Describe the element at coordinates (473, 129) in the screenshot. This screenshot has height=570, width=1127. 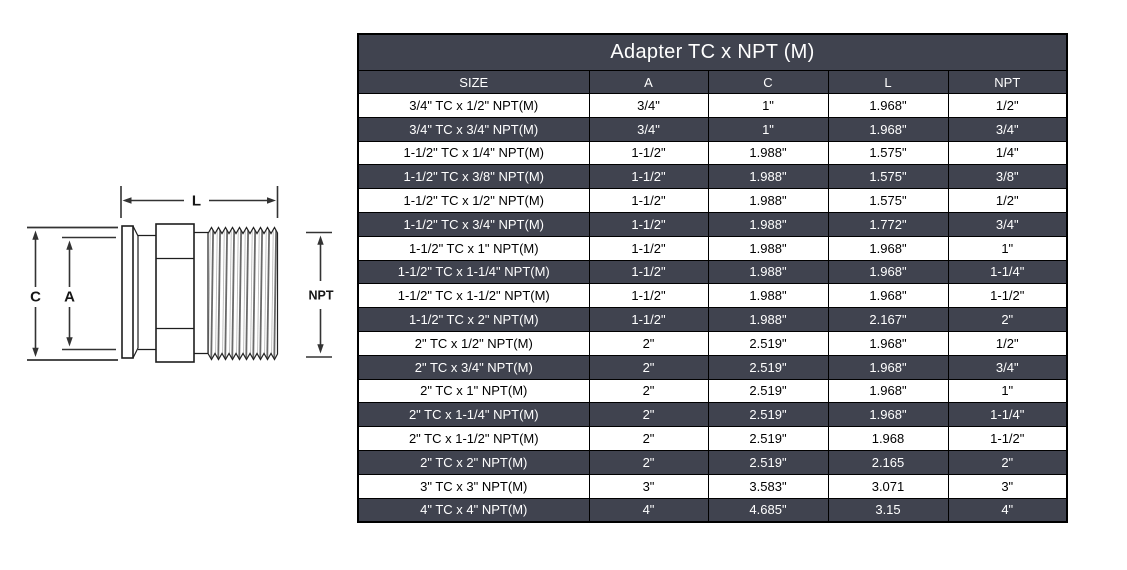
I see `table-cell: 3/4" TC x 3/4" NPT(M)` at that location.